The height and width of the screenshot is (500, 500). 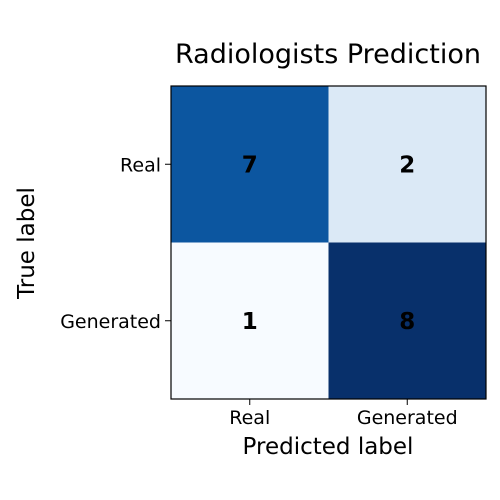 I want to click on x-axis-label: Predicted label, so click(x=328, y=447).